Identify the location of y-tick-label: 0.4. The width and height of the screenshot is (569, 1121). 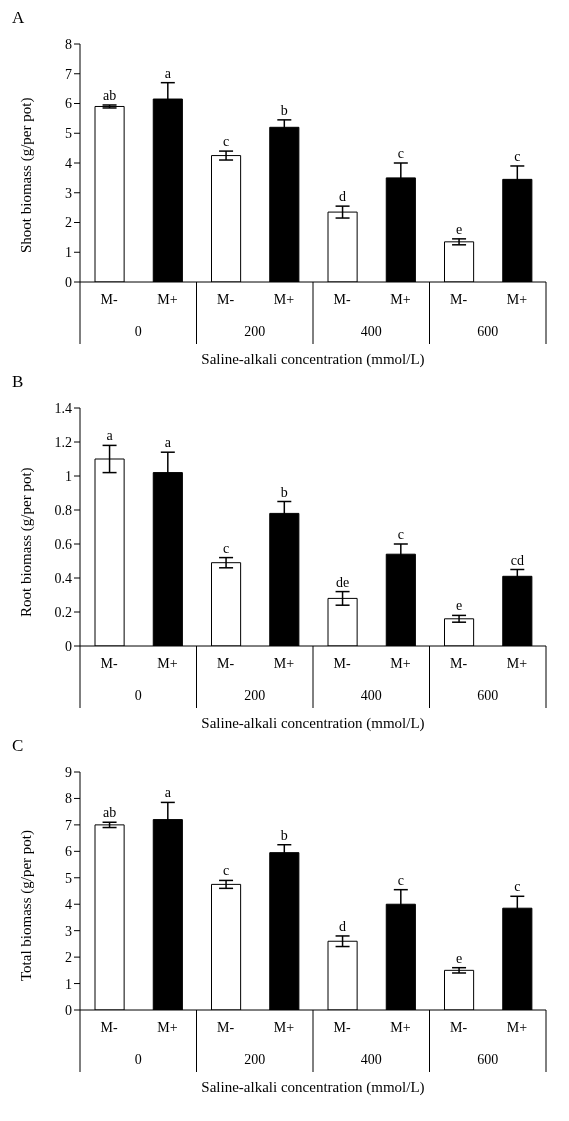
(63, 578).